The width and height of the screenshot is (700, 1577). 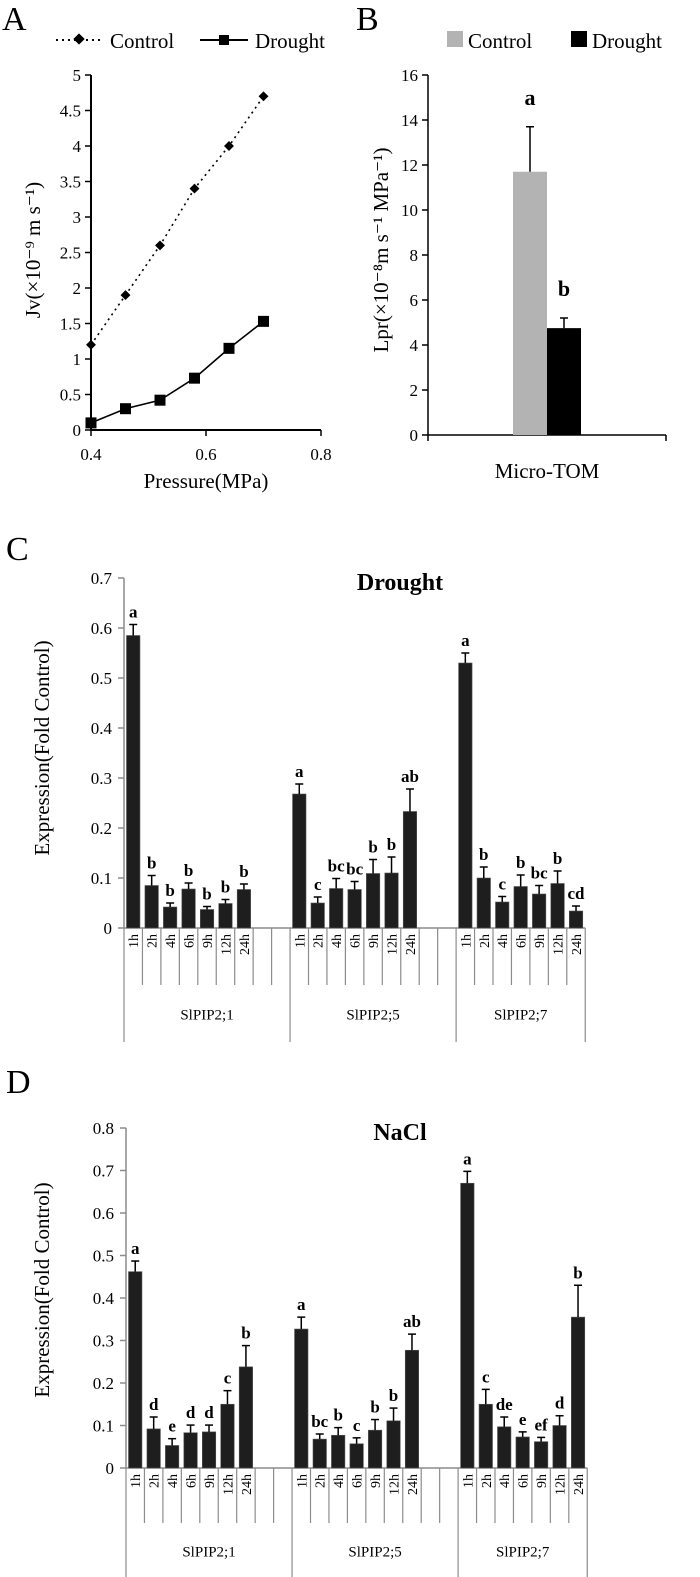 I want to click on series-line-drought, so click(x=177, y=372).